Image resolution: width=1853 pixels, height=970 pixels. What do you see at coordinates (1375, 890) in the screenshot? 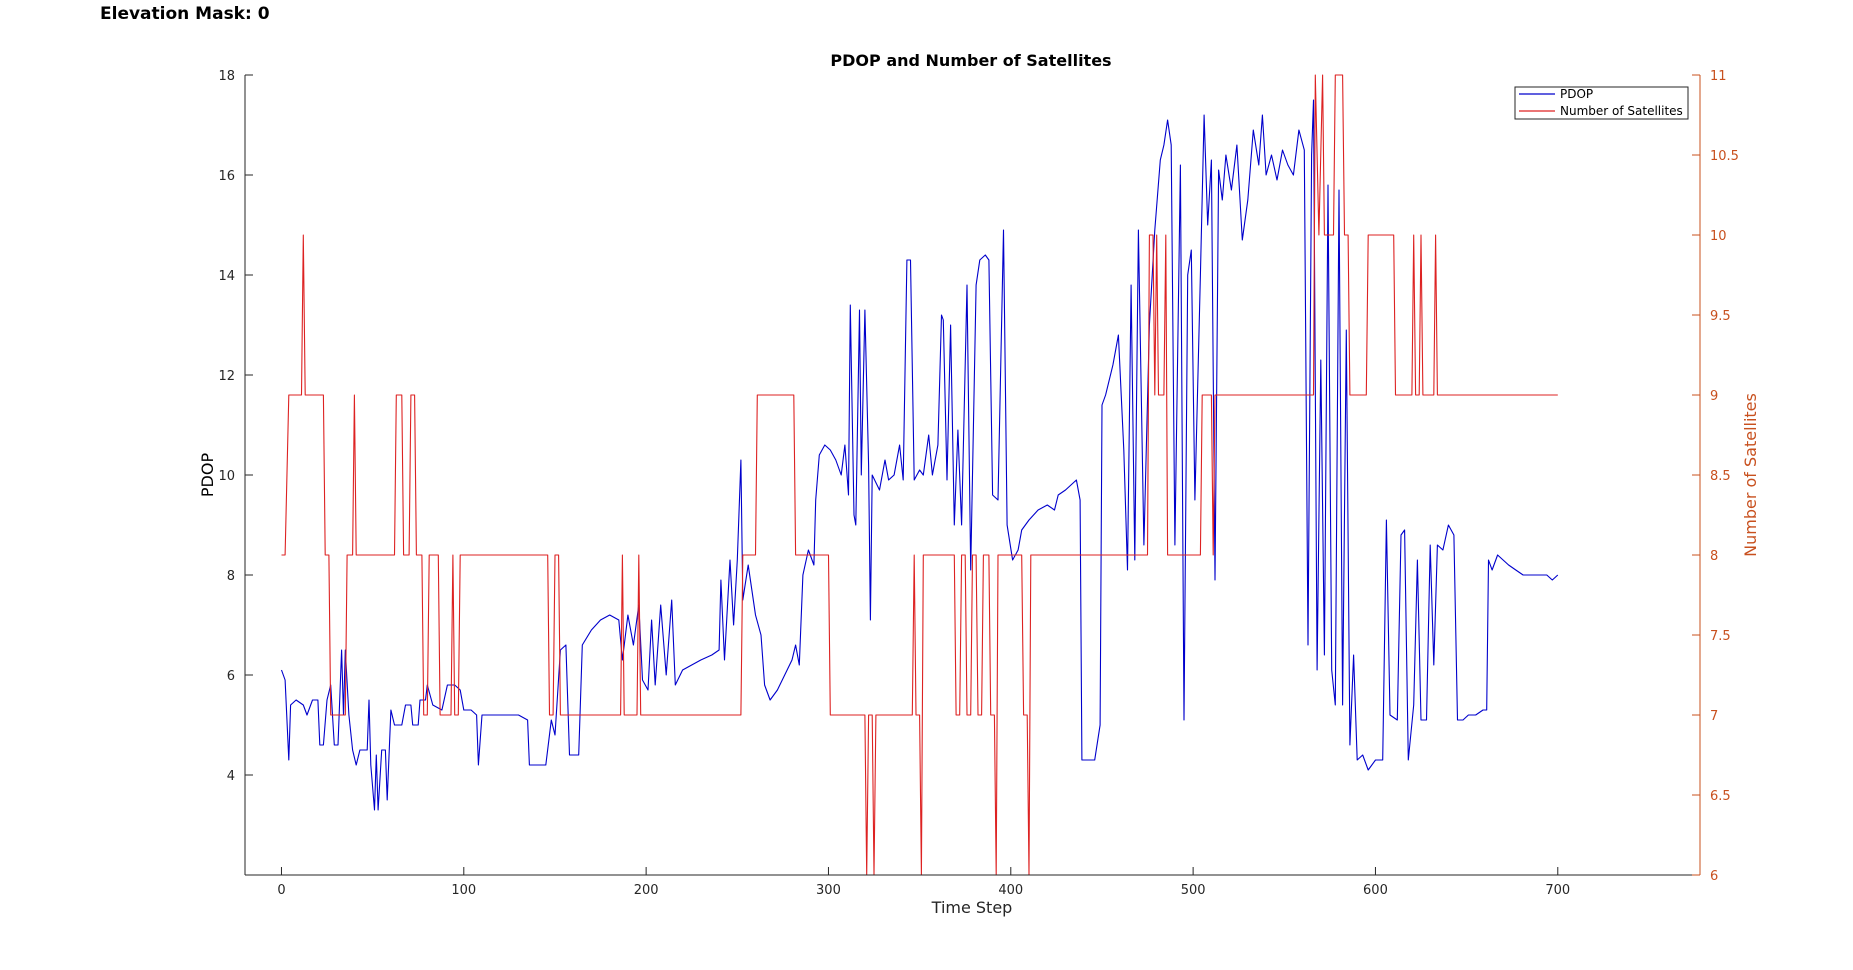
I see `x-tick-label: 600` at bounding box center [1375, 890].